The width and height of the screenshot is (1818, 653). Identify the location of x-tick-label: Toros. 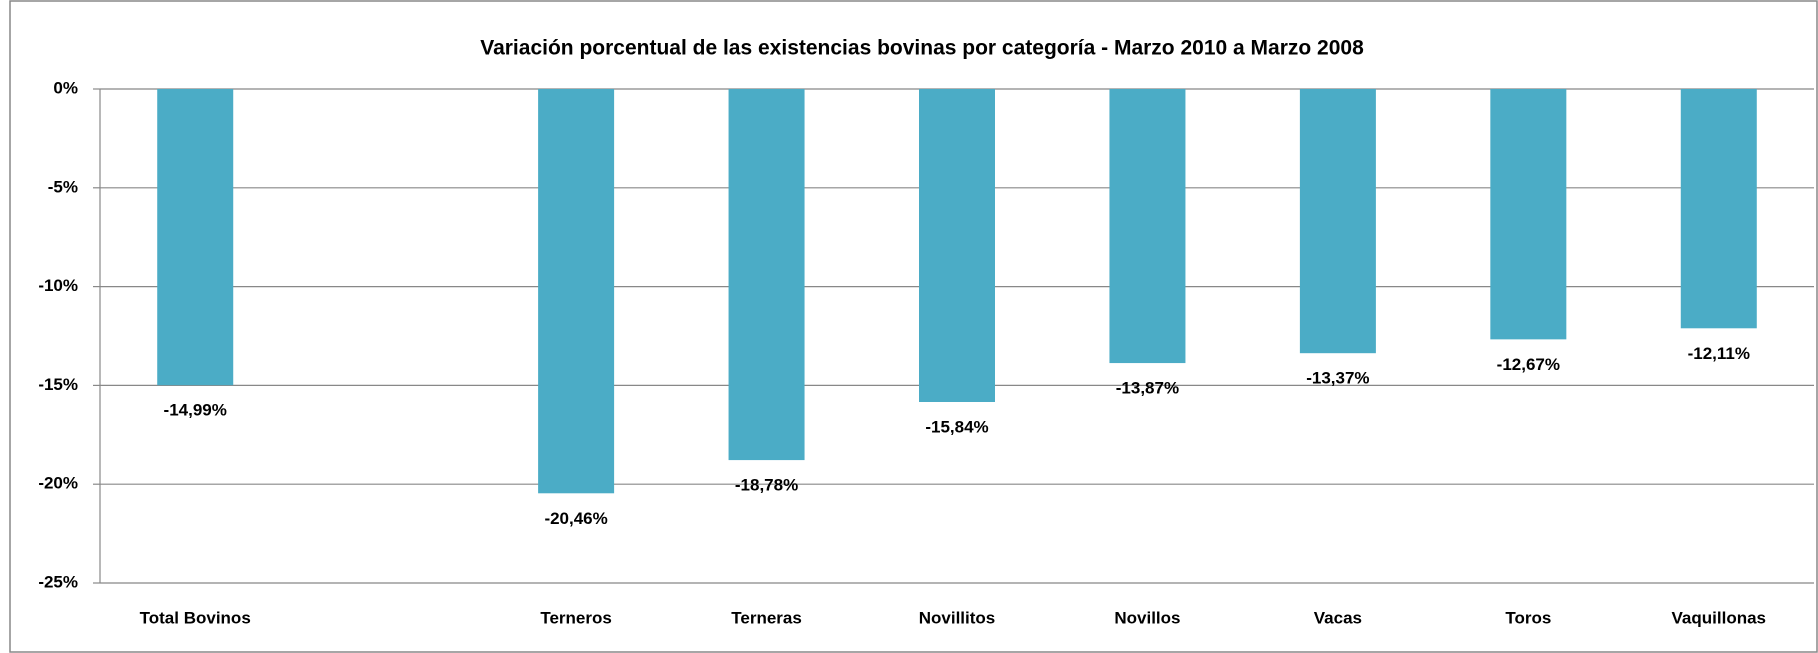
(1528, 617).